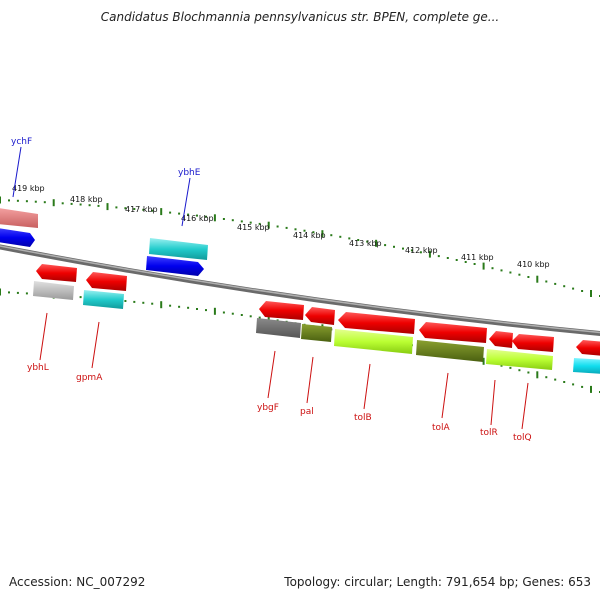 This screenshot has width=600, height=600. What do you see at coordinates (268, 408) in the screenshot?
I see `label-ybgF: ybgF` at bounding box center [268, 408].